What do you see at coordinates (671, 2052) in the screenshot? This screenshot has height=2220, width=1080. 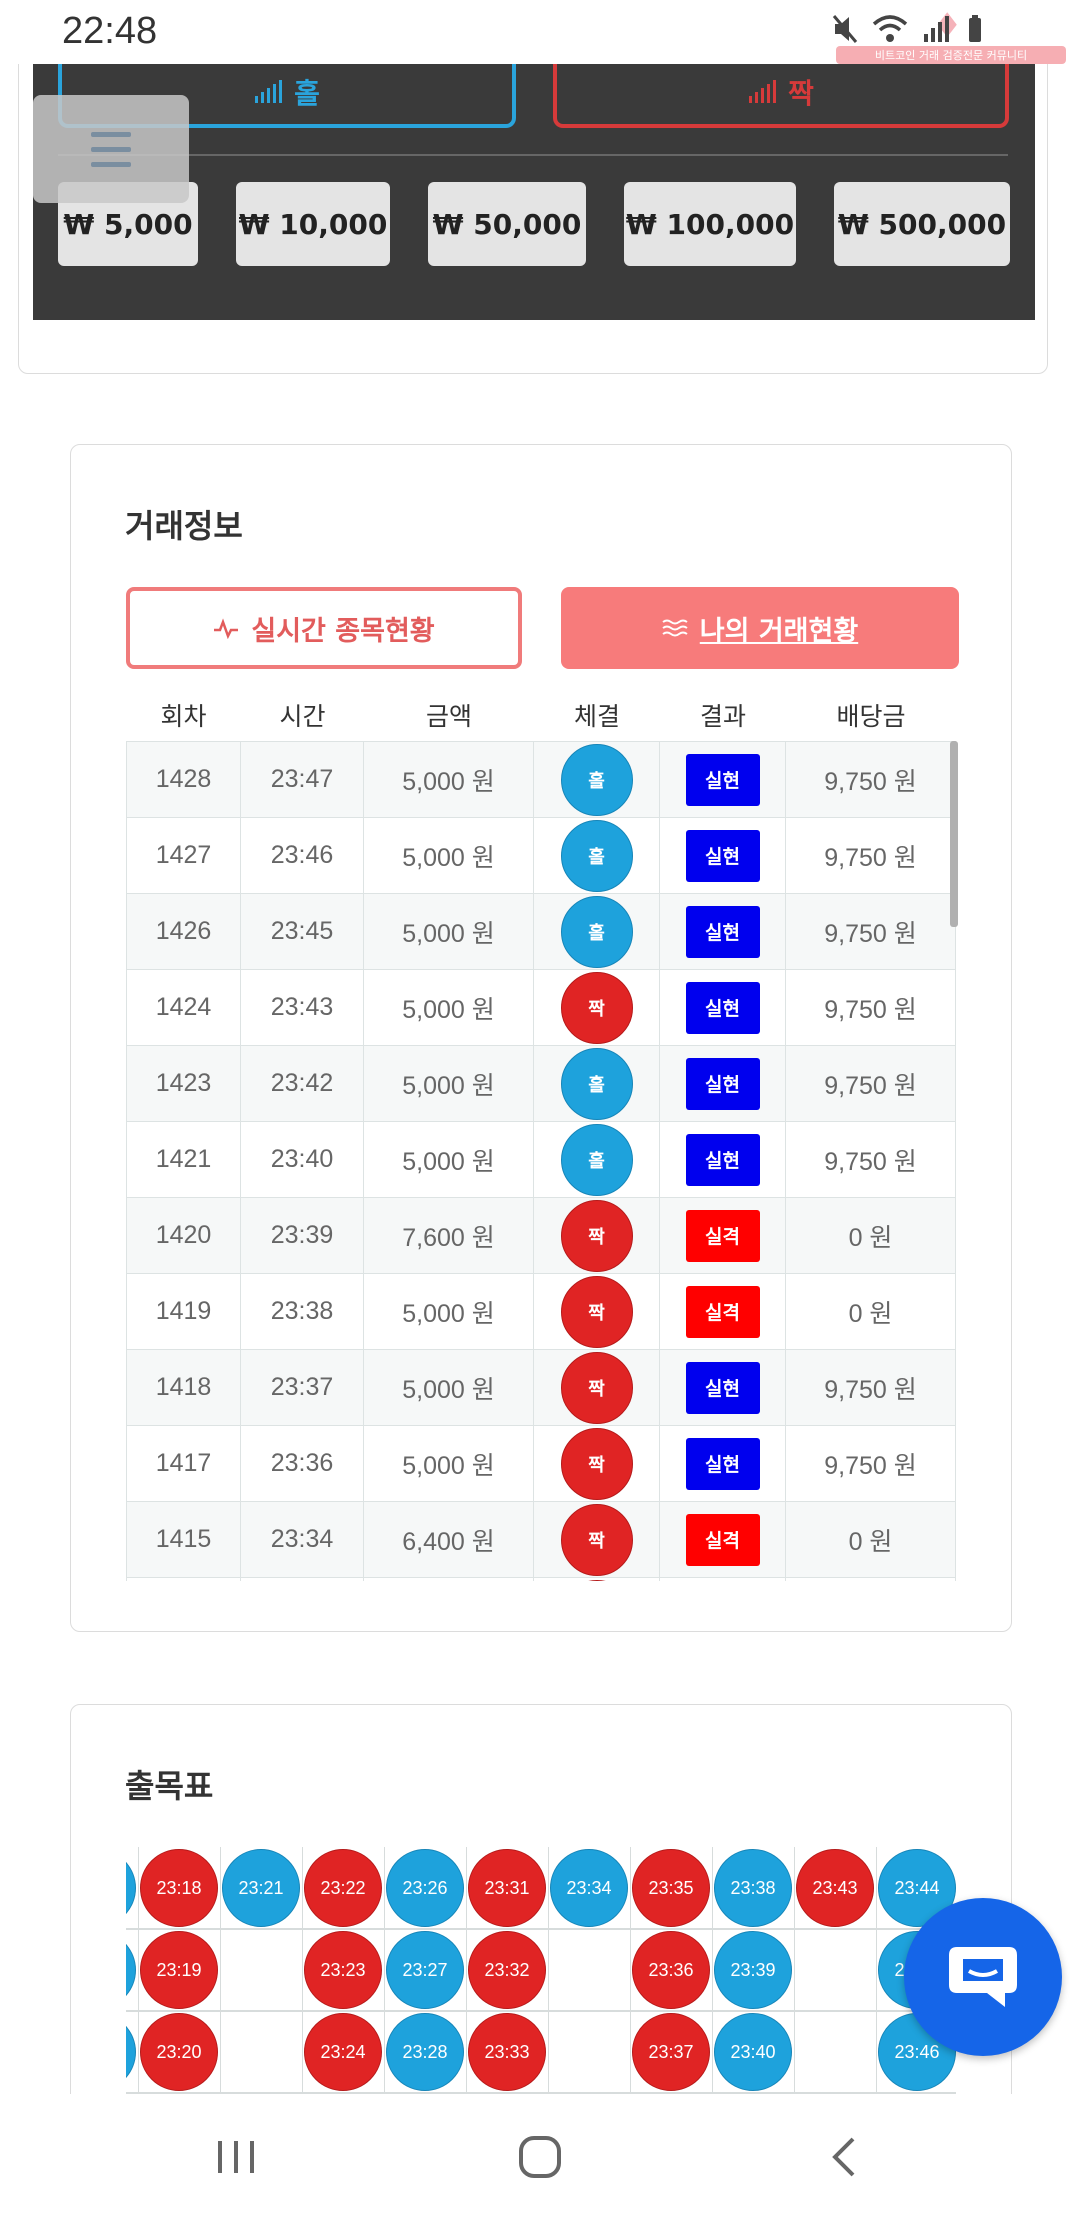 I see `even-result-ball: 23:37` at bounding box center [671, 2052].